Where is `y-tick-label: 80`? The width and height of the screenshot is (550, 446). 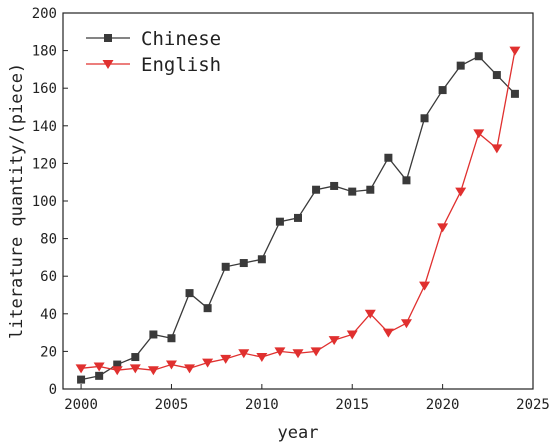 y-tick-label: 80 is located at coordinates (48, 240).